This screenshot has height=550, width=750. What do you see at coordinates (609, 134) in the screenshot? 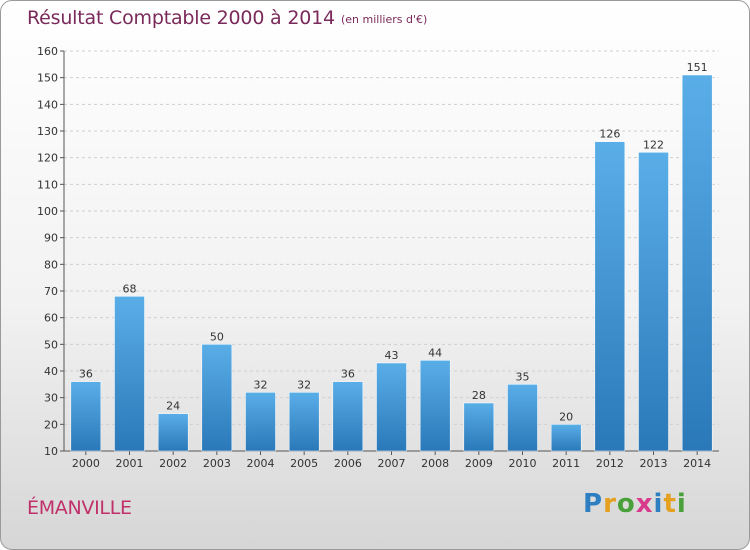
I see `data-label-2012: 126` at bounding box center [609, 134].